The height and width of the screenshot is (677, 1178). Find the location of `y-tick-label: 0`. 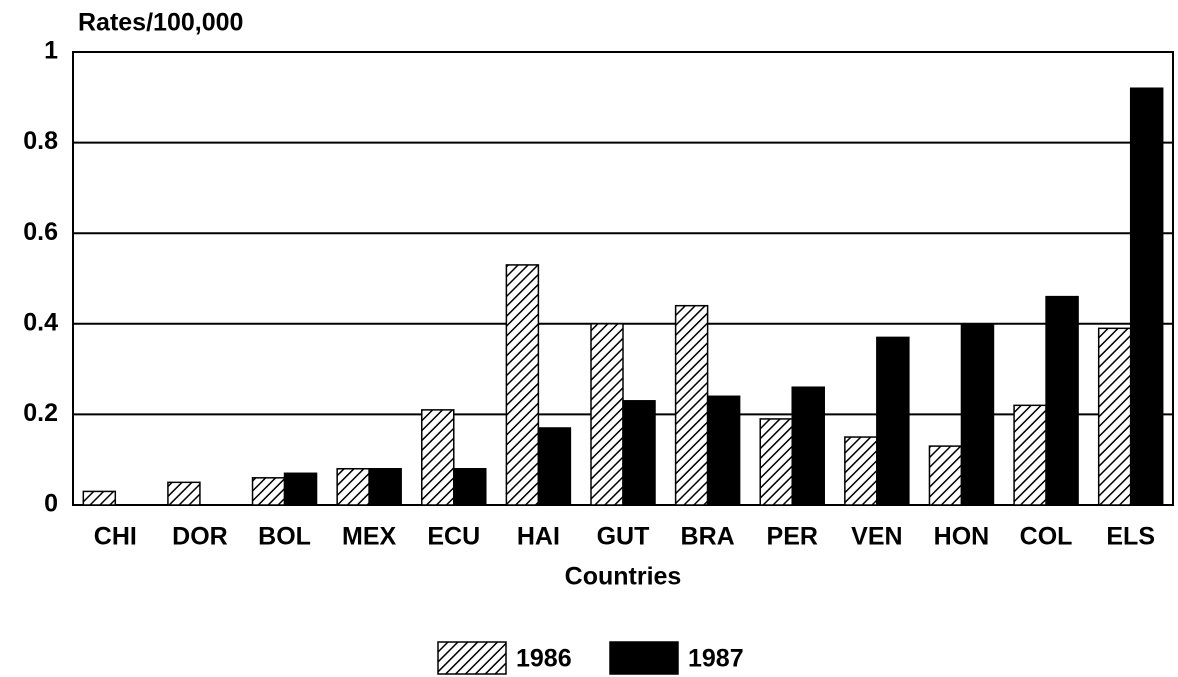

y-tick-label: 0 is located at coordinates (51, 504).